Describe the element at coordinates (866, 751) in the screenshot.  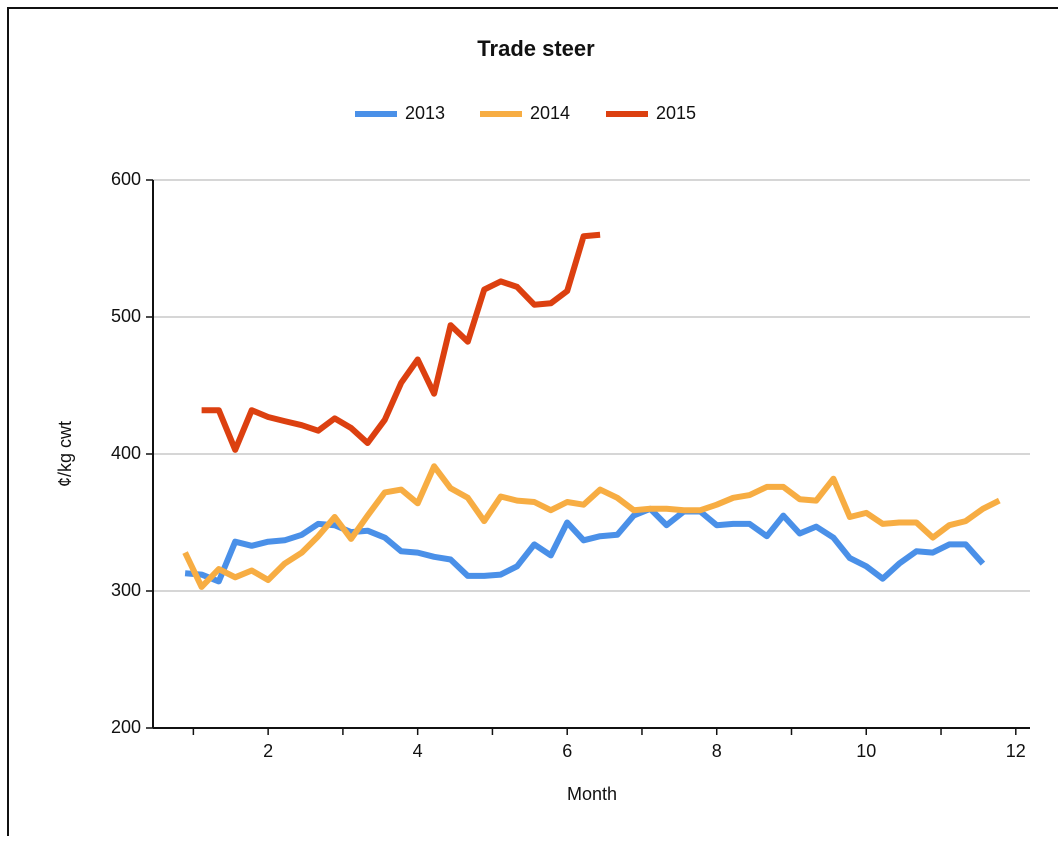
I see `x-tick-label: 10` at that location.